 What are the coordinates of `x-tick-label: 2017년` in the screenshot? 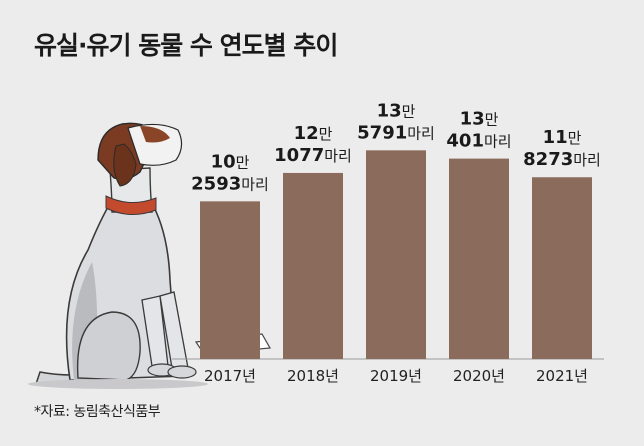 It's located at (230, 376).